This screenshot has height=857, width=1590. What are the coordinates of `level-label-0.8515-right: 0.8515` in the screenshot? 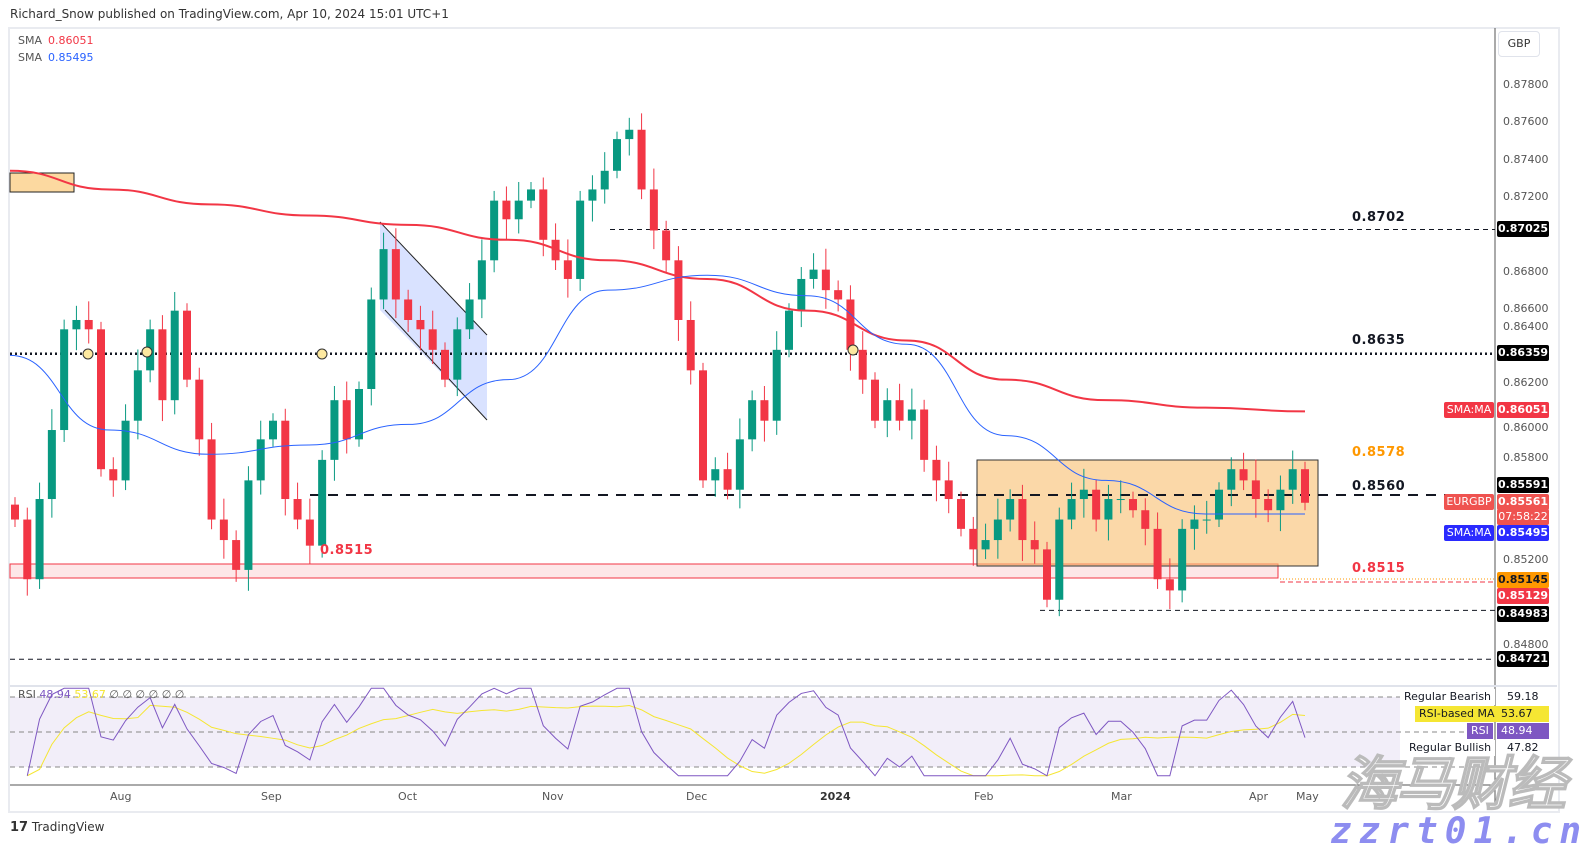 It's located at (1379, 568).